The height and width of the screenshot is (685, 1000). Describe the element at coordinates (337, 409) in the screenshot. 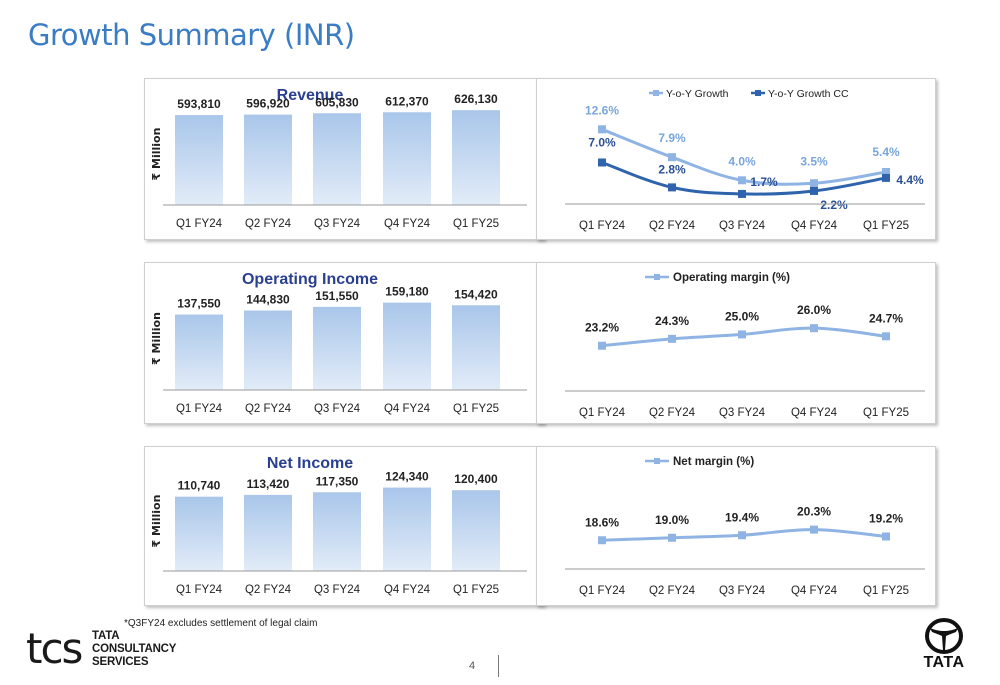

I see `operating-income-x-tick-label: Q3 FY24` at that location.